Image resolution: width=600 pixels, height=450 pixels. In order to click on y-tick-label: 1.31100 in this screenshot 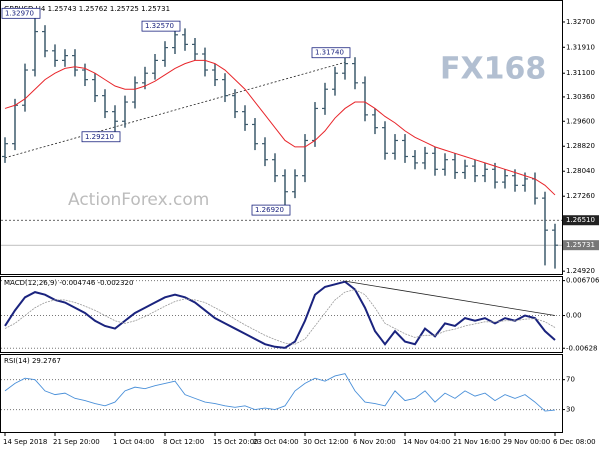, I will do `click(580, 73)`.